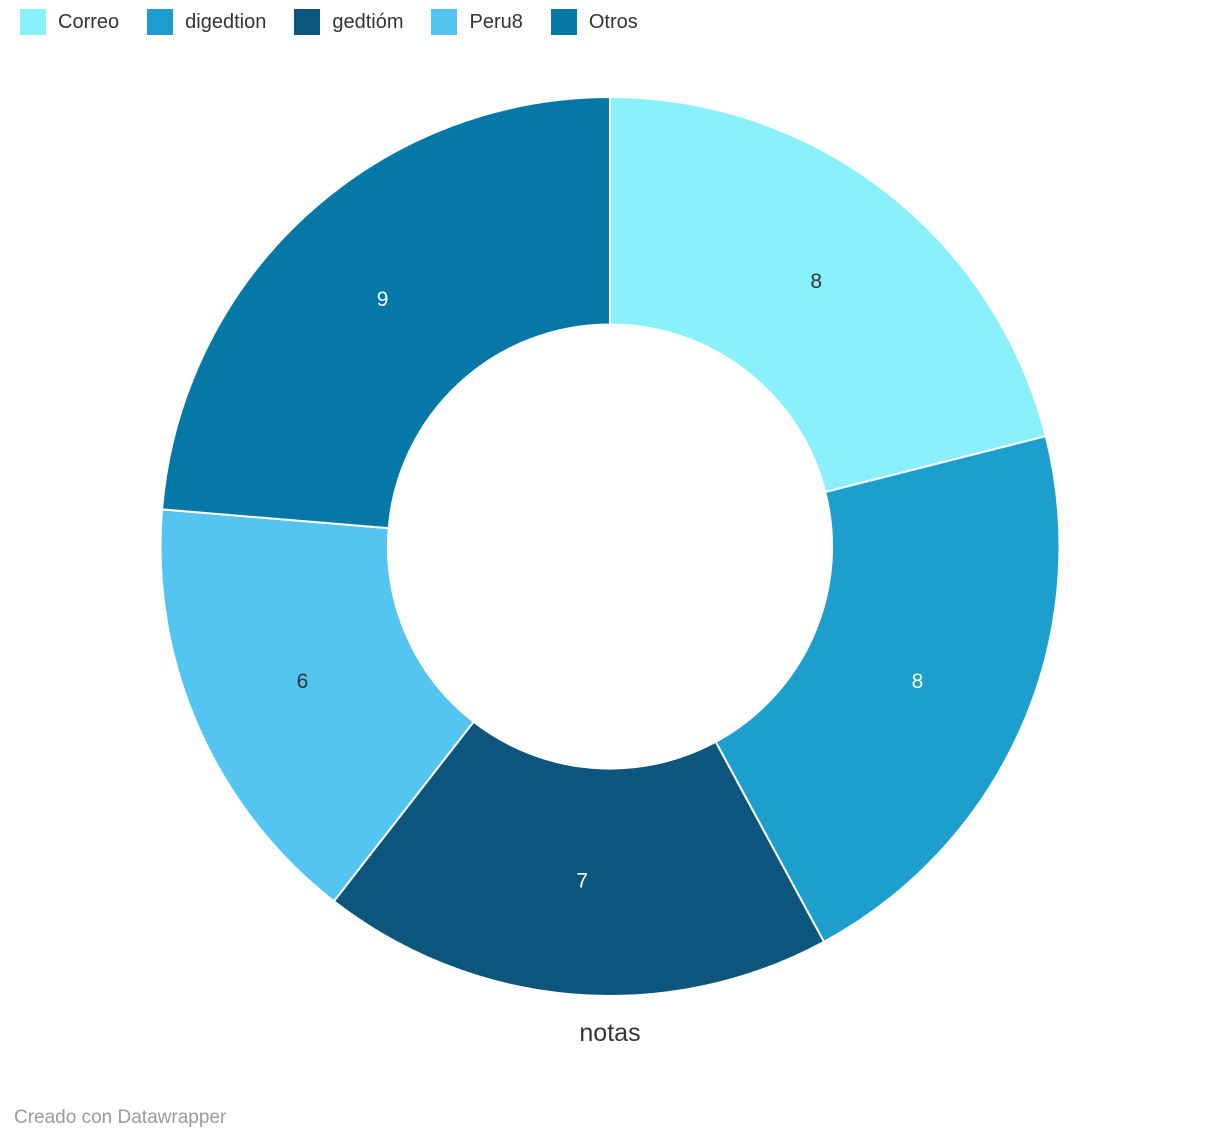  I want to click on datawrapper-credit: Creado con Datawrapper, so click(120, 1117).